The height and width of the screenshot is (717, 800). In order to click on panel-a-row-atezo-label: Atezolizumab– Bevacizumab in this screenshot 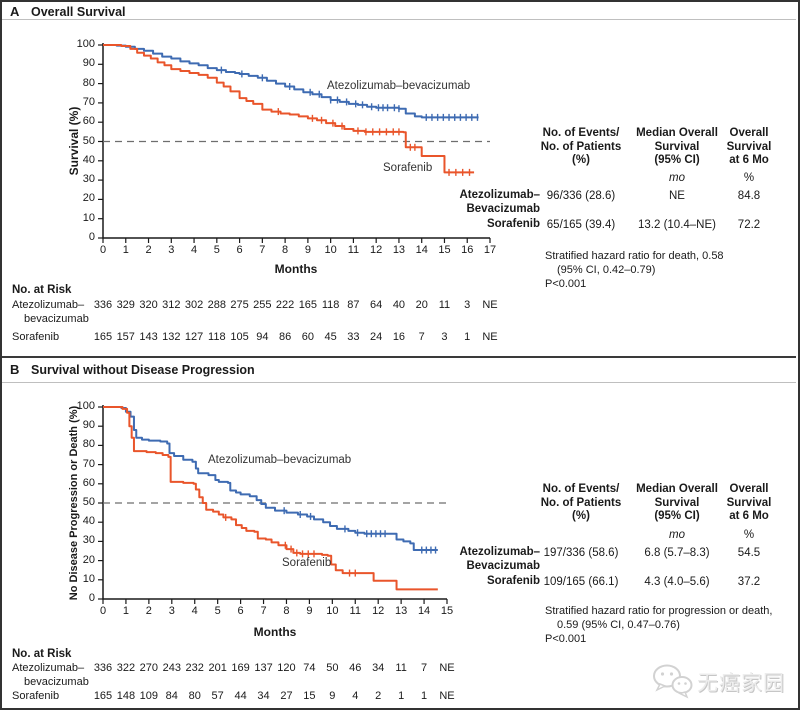, I will do `click(499, 202)`.